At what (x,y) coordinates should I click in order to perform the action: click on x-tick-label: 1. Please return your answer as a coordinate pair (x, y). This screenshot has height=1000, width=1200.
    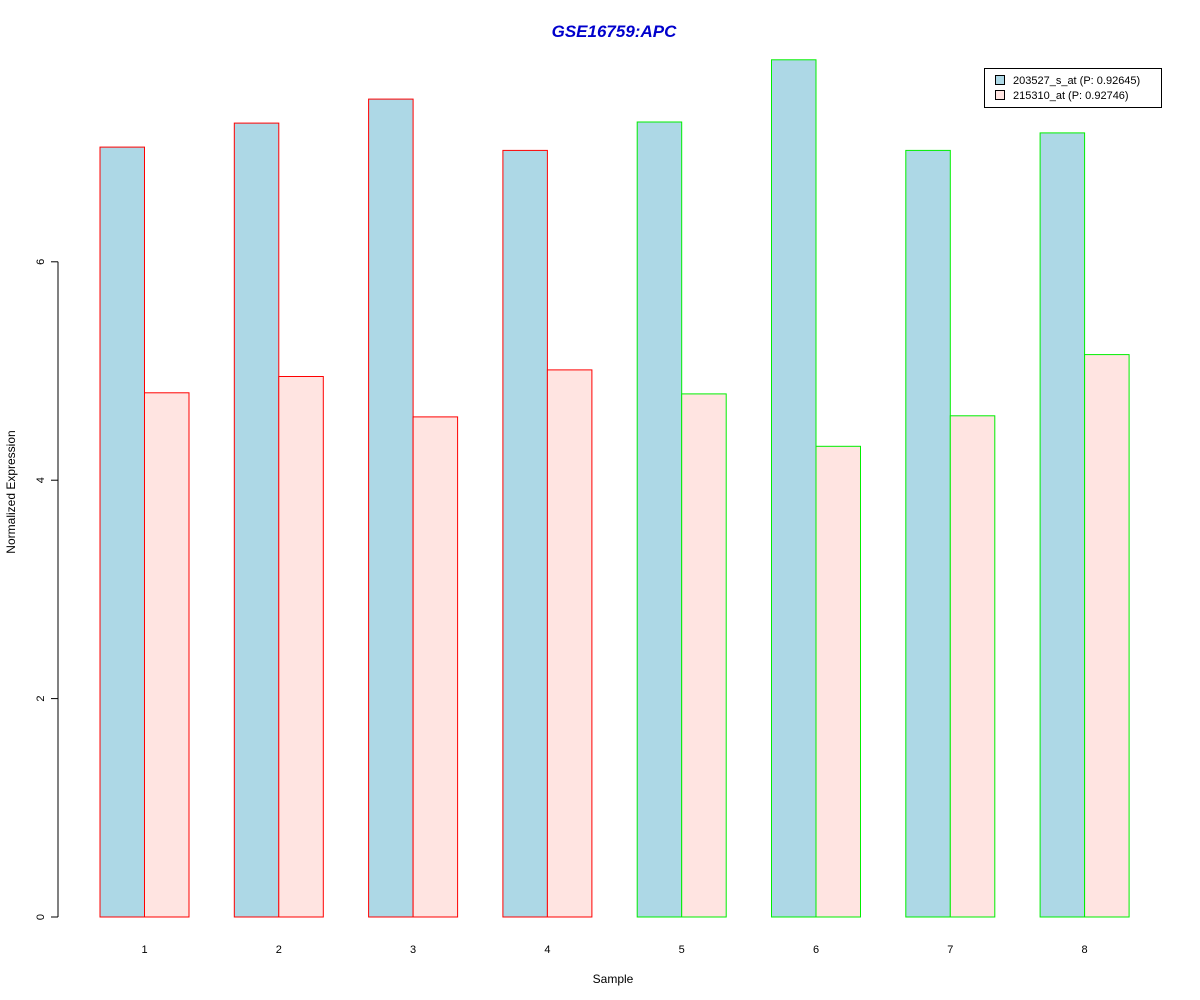
    Looking at the image, I should click on (144, 950).